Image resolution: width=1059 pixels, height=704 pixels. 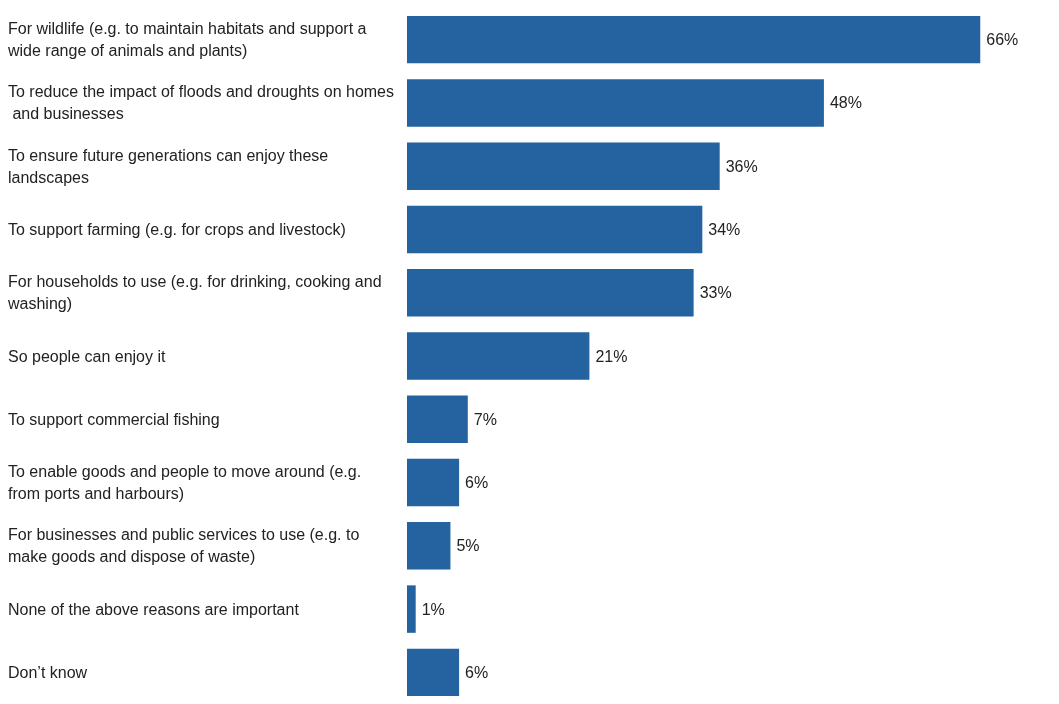 I want to click on data-label: 5%, so click(x=468, y=546).